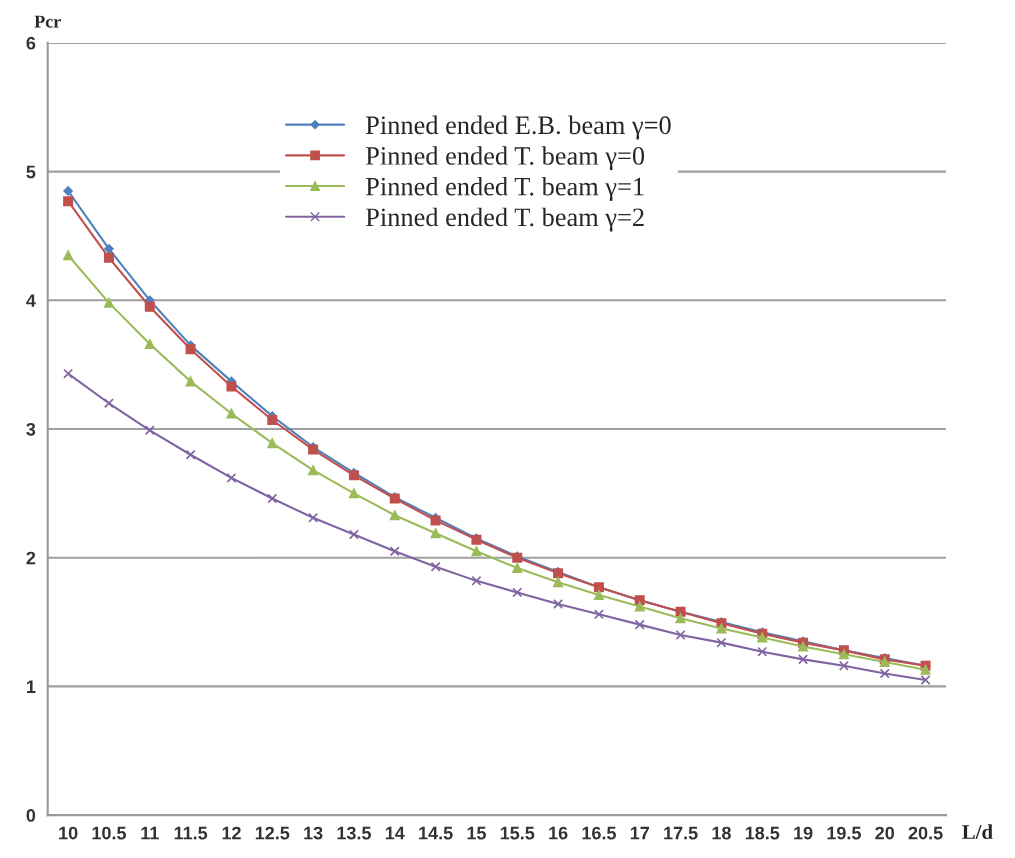 The width and height of the screenshot is (1015, 858). Describe the element at coordinates (354, 833) in the screenshot. I see `x-tick-label: 13.5` at that location.